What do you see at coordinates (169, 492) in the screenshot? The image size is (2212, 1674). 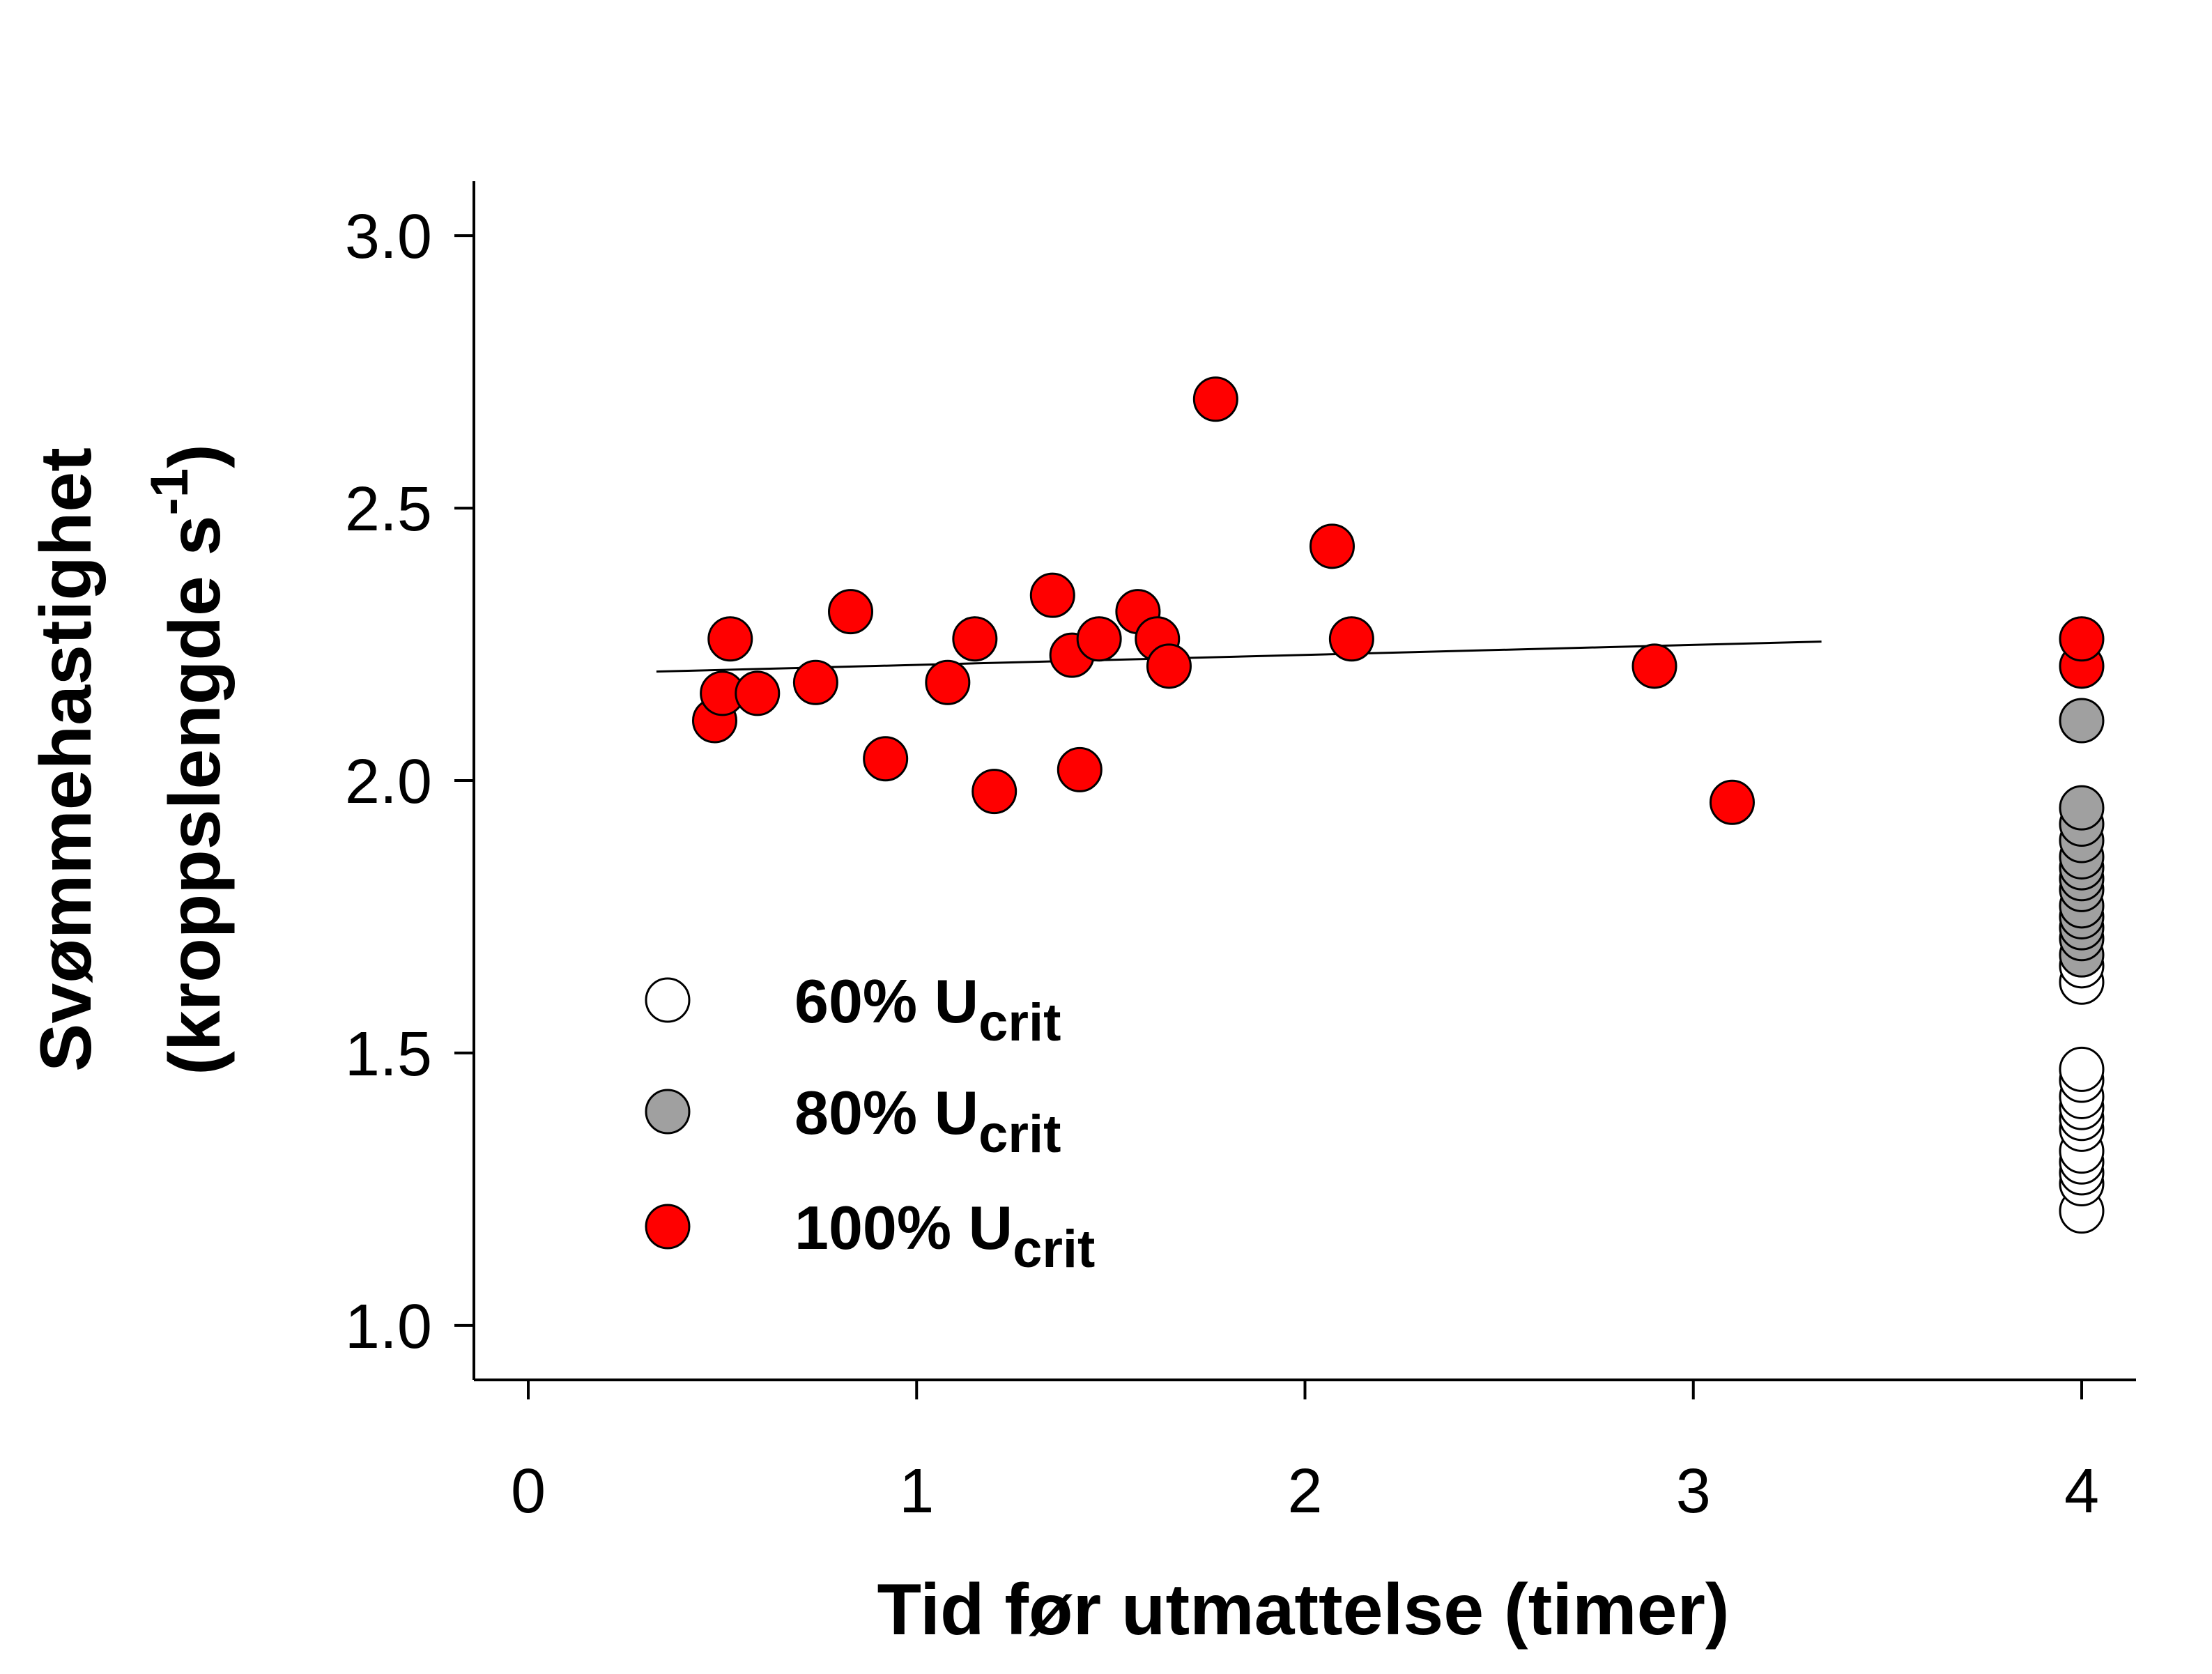 I see `y-axis-title-exponent: -1` at bounding box center [169, 492].